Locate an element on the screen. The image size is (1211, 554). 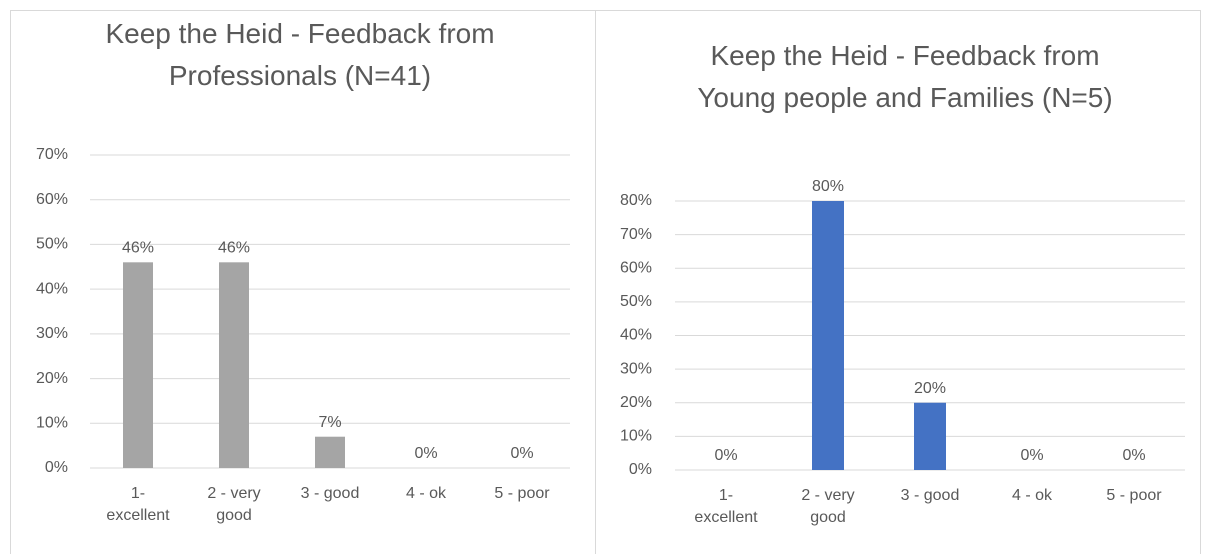
data-label: 7% is located at coordinates (329, 422).